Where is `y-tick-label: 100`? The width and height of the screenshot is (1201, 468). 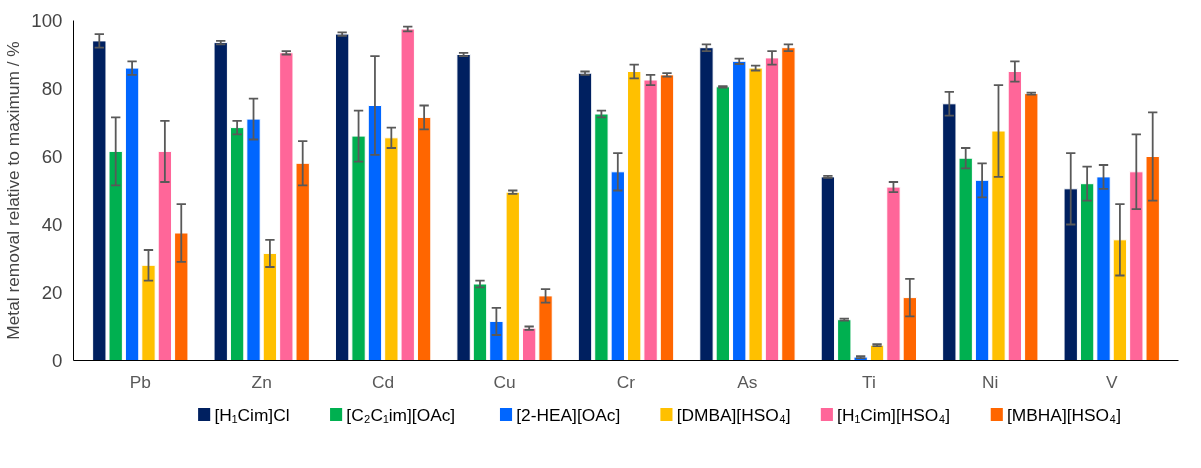
y-tick-label: 100 is located at coordinates (47, 20).